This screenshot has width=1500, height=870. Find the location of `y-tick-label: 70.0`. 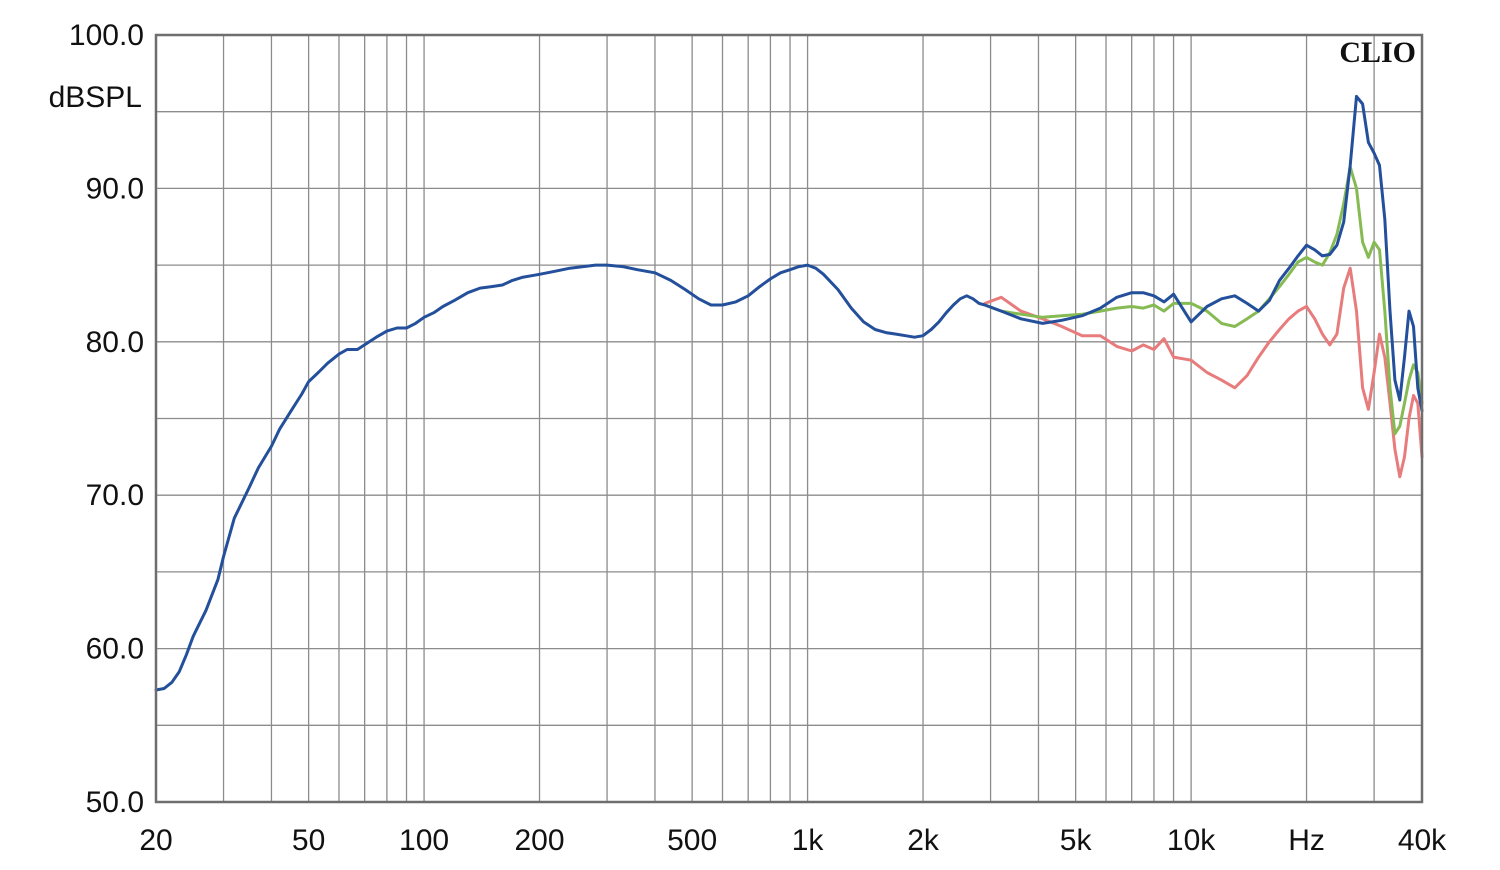

y-tick-label: 70.0 is located at coordinates (115, 495).